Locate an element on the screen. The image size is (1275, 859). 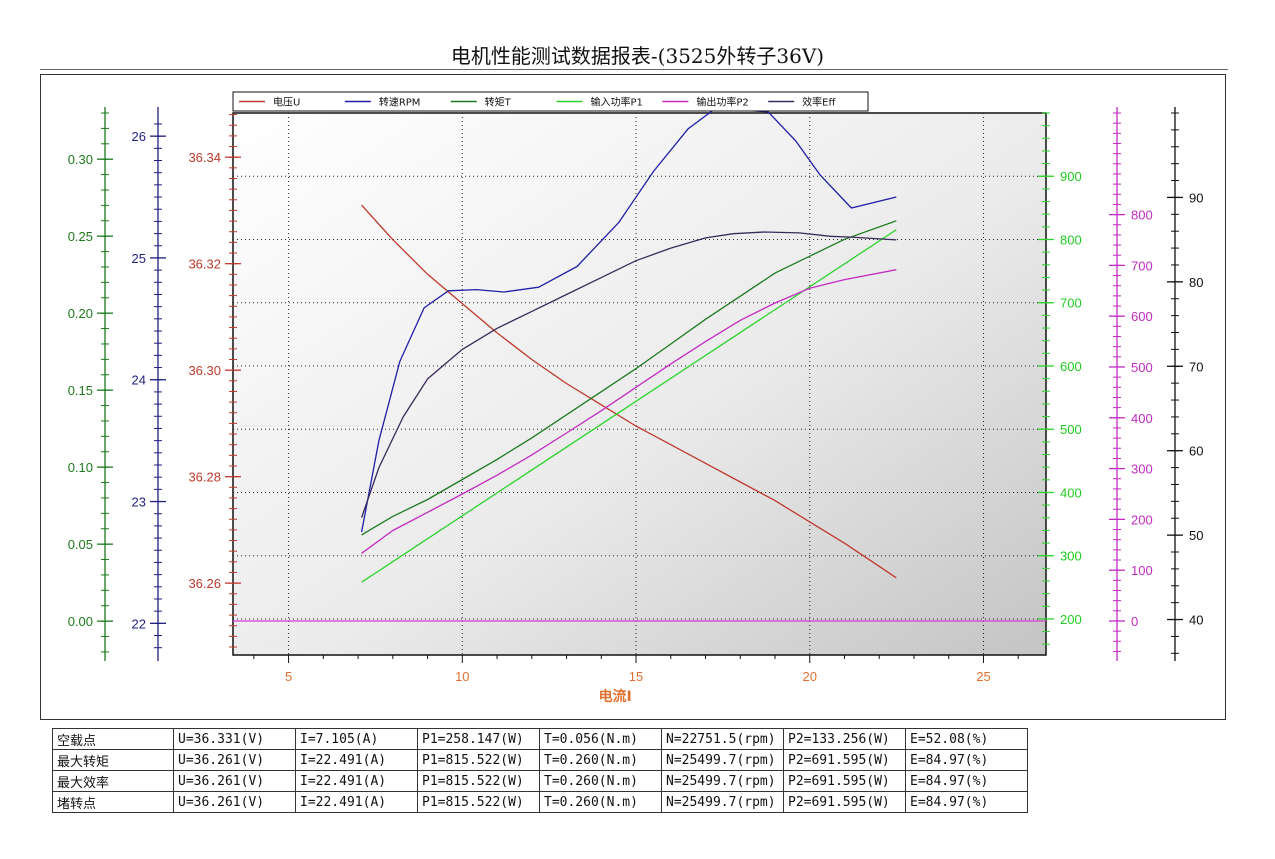
x-tick-label: 20 is located at coordinates (810, 676).